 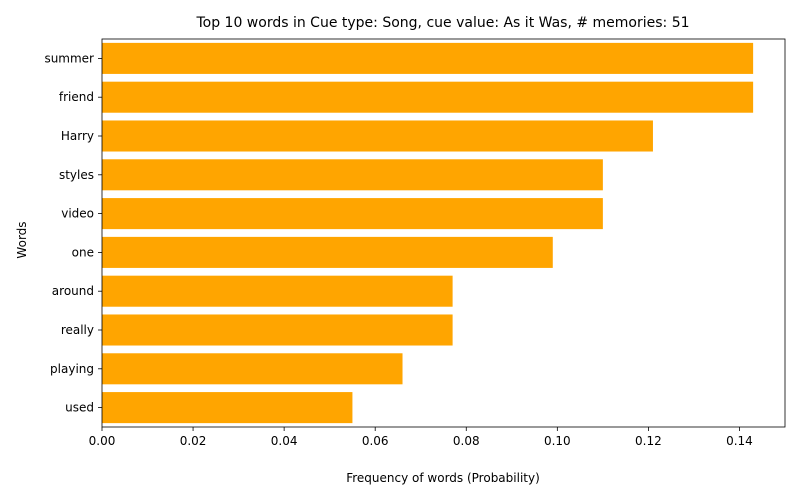 I want to click on bar-around, so click(x=277, y=291).